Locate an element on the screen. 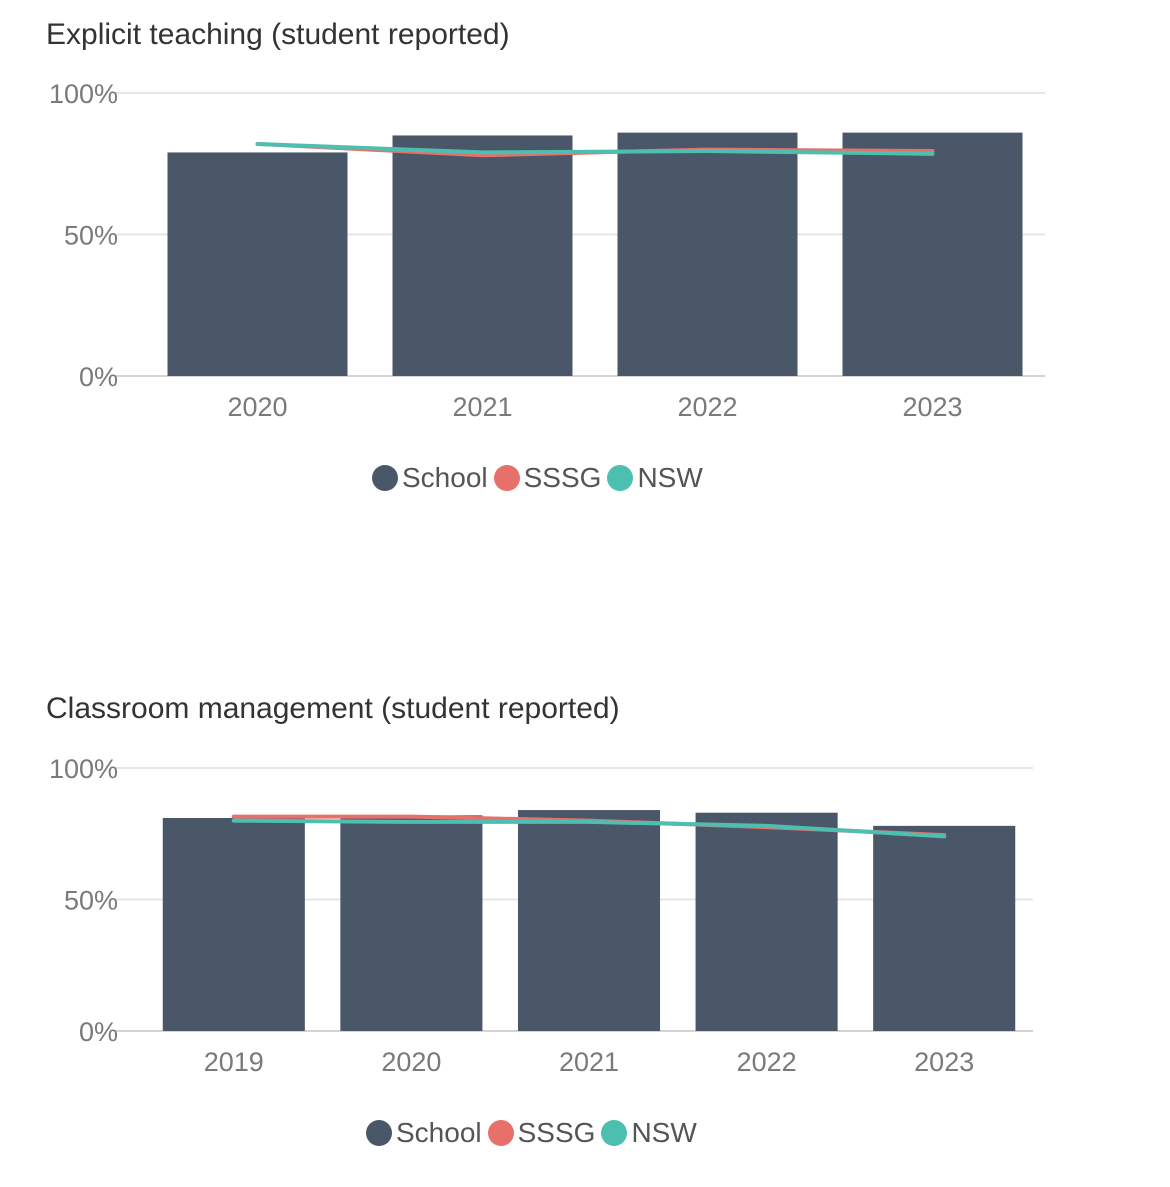  x-tick-label: 2019 is located at coordinates (234, 1062).